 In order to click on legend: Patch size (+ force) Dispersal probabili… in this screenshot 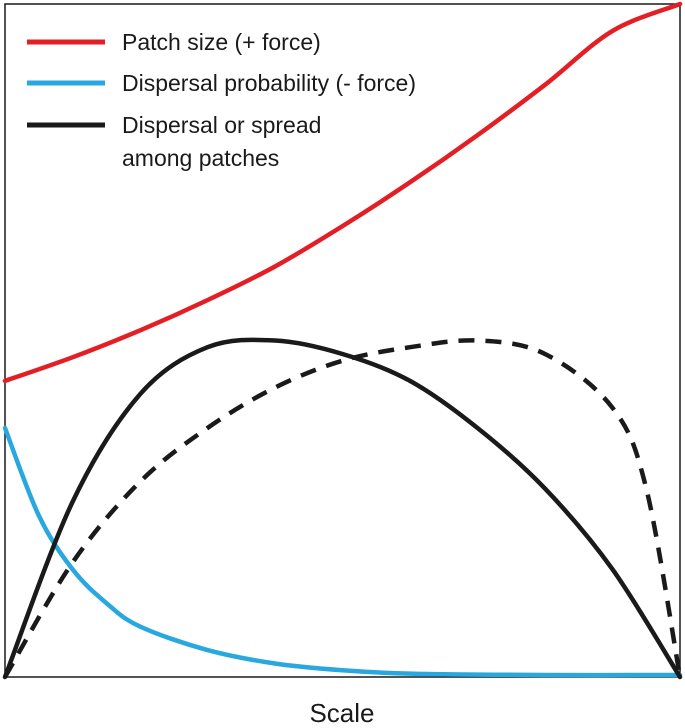, I will do `click(221, 100)`.